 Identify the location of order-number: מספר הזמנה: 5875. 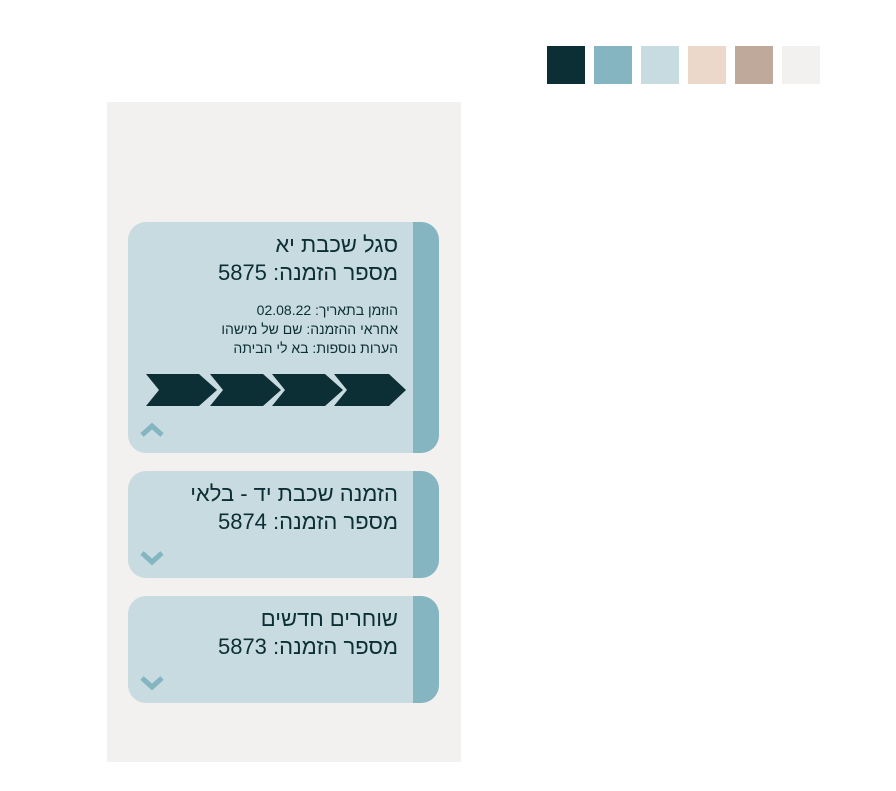
(307, 272).